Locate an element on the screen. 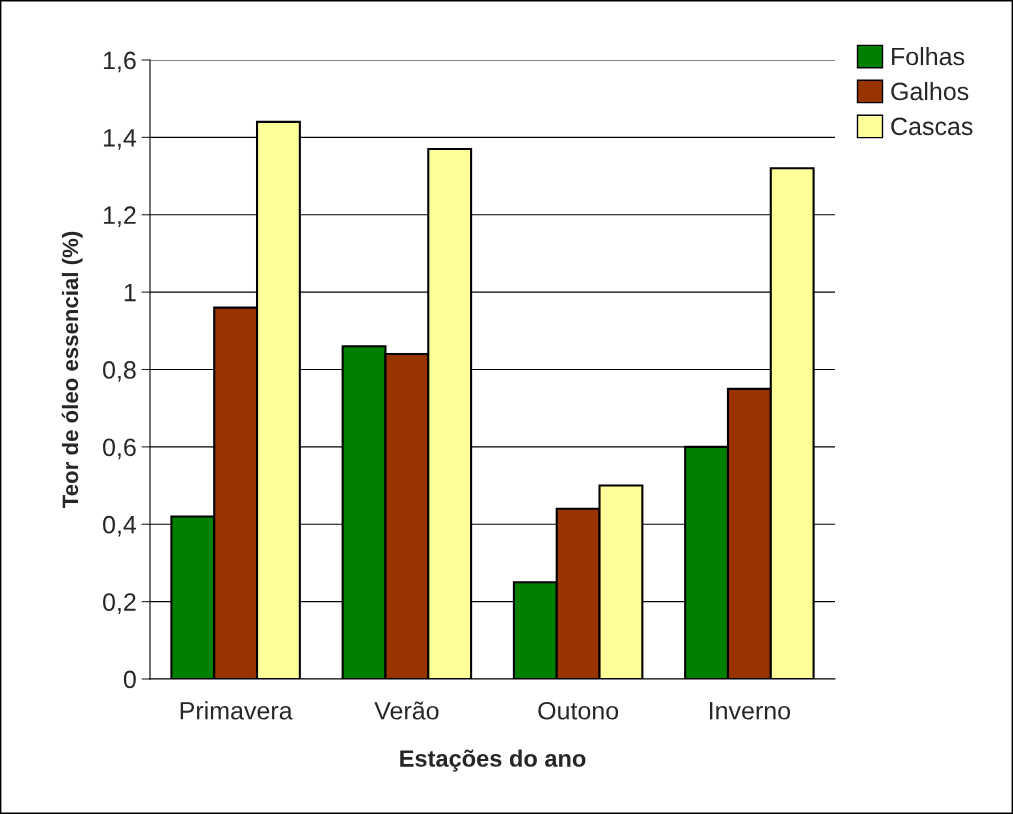 Image resolution: width=1013 pixels, height=814 pixels. x-tick-label: Inverno is located at coordinates (750, 711).